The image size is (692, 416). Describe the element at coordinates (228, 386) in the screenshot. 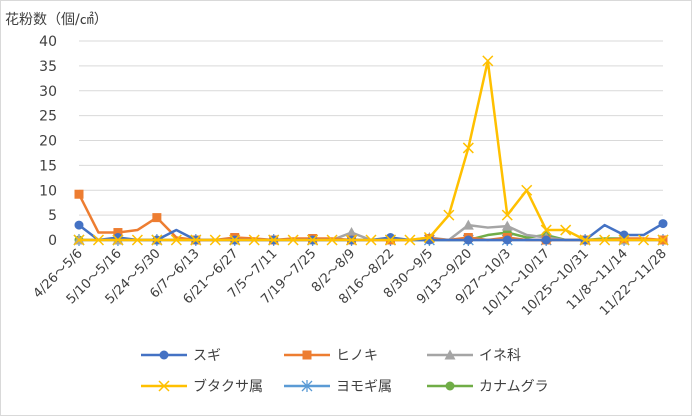

I see `legend-label: ブタクサ属` at that location.